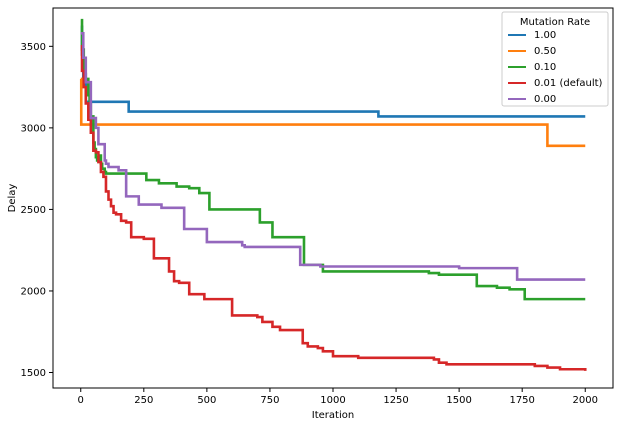 The width and height of the screenshot is (619, 424). I want to click on x-tick-label: 2000, so click(585, 400).